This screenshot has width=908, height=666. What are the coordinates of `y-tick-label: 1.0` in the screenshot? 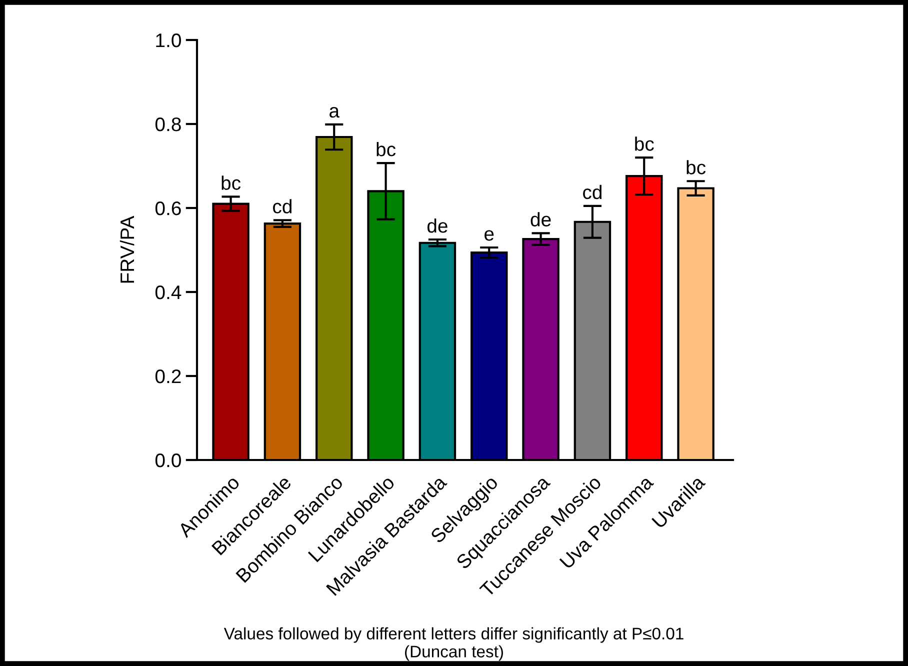 It's located at (168, 40).